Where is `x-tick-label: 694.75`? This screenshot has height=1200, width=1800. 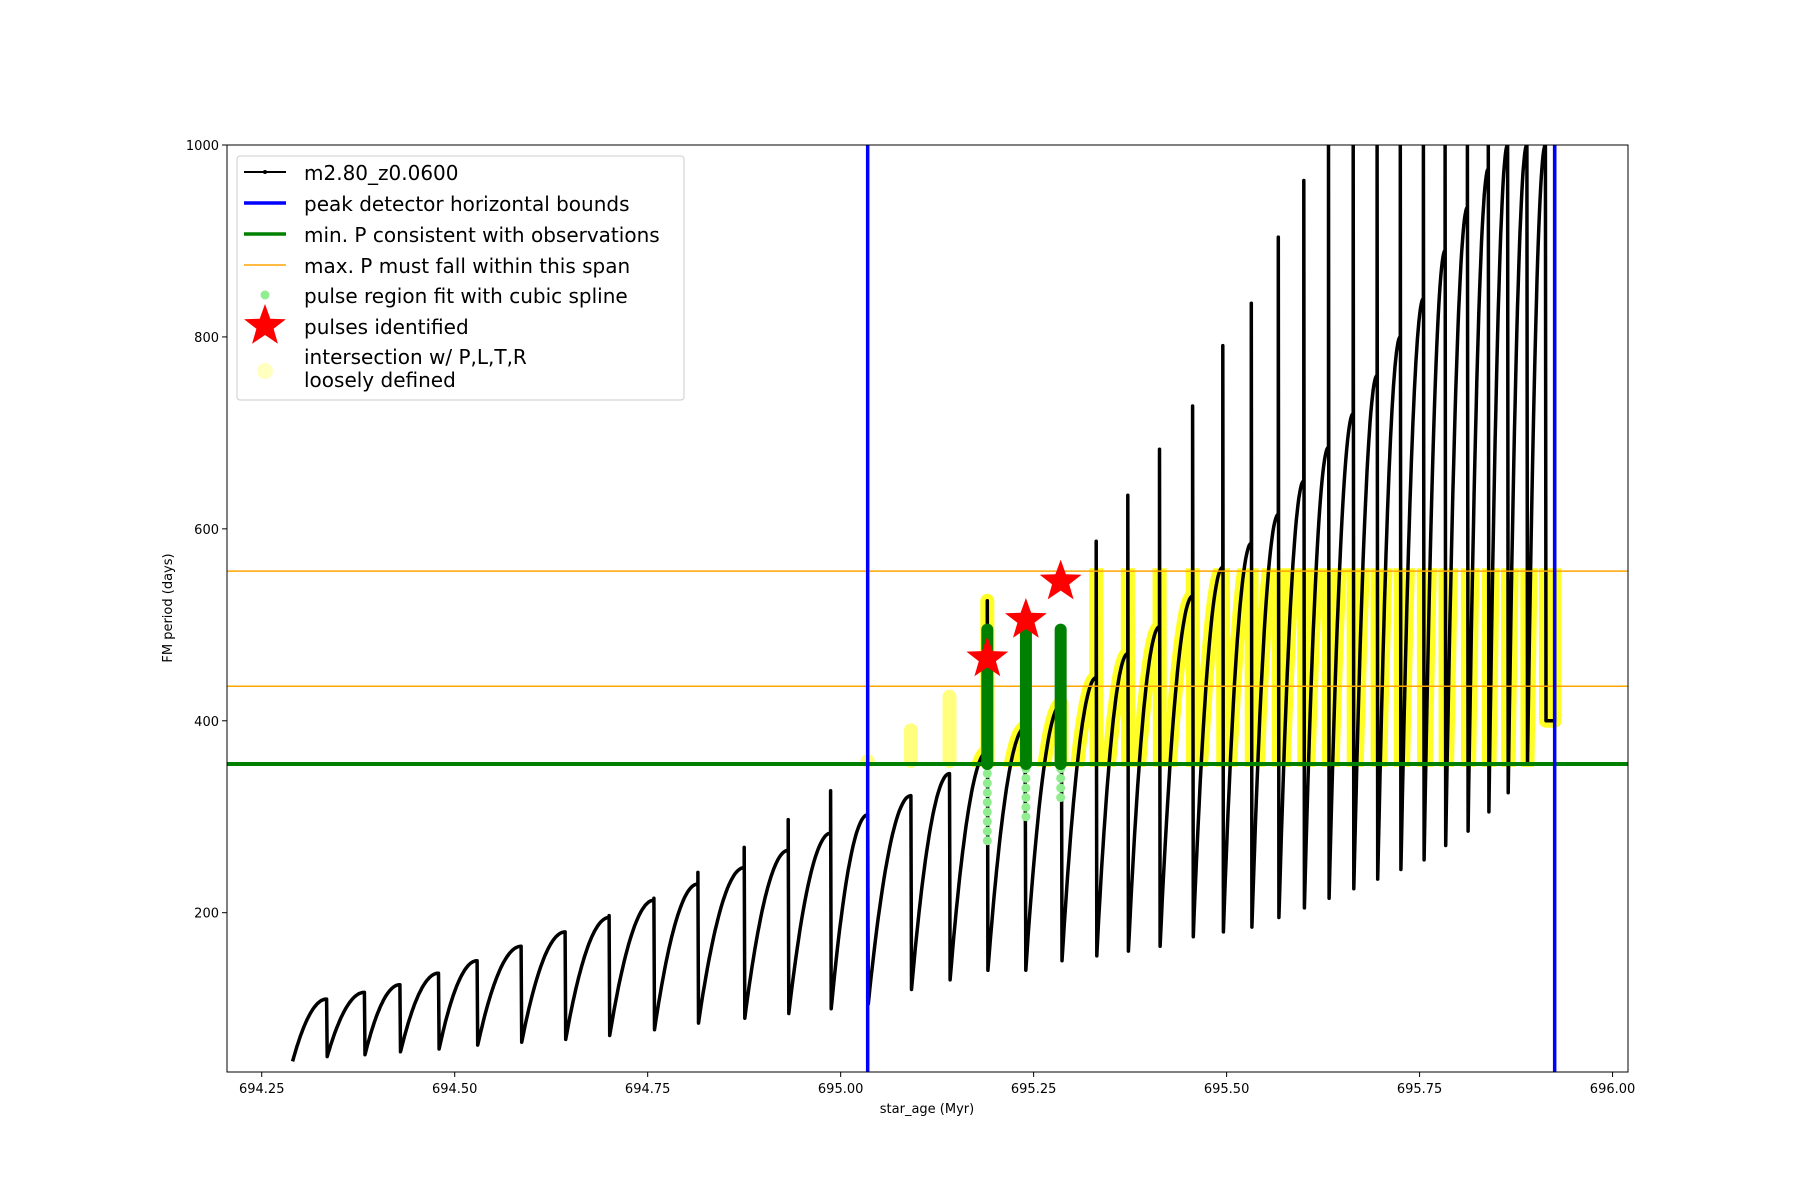 x-tick-label: 694.75 is located at coordinates (648, 1089).